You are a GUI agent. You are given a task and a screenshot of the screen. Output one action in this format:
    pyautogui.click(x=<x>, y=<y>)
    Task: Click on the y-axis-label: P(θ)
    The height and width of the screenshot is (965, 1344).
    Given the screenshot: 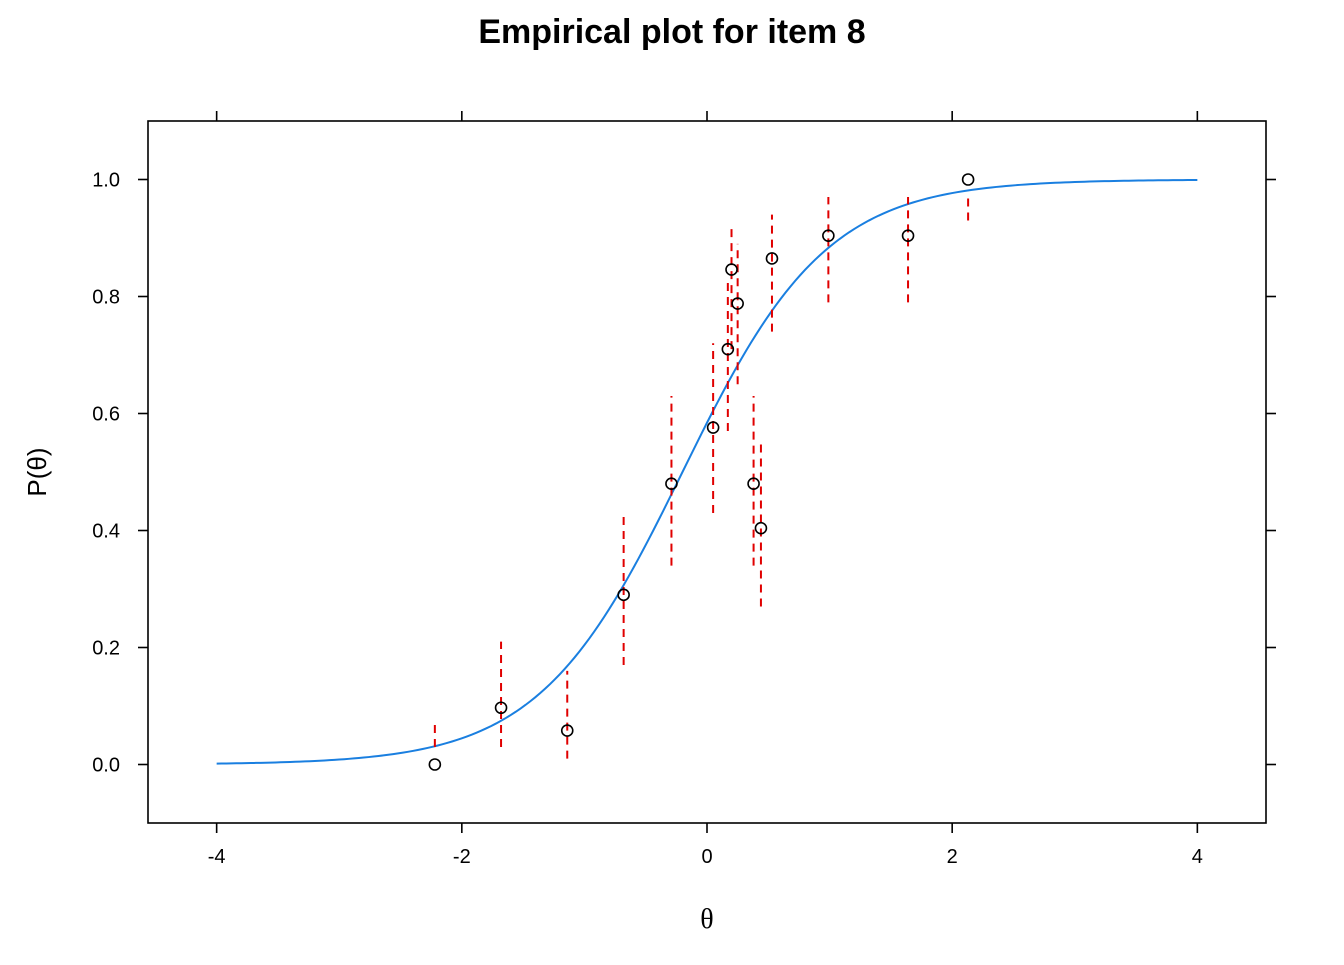 What is the action you would take?
    pyautogui.click(x=37, y=471)
    